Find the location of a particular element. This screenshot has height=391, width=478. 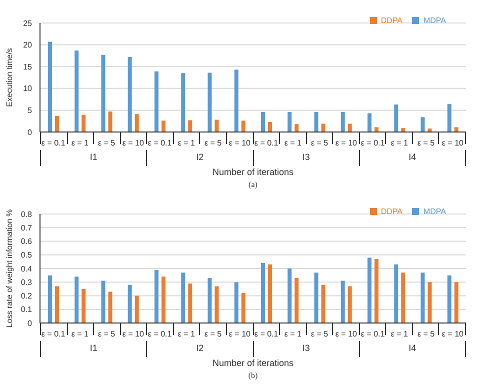

y-tick-label: 0.3 is located at coordinates (26, 282).